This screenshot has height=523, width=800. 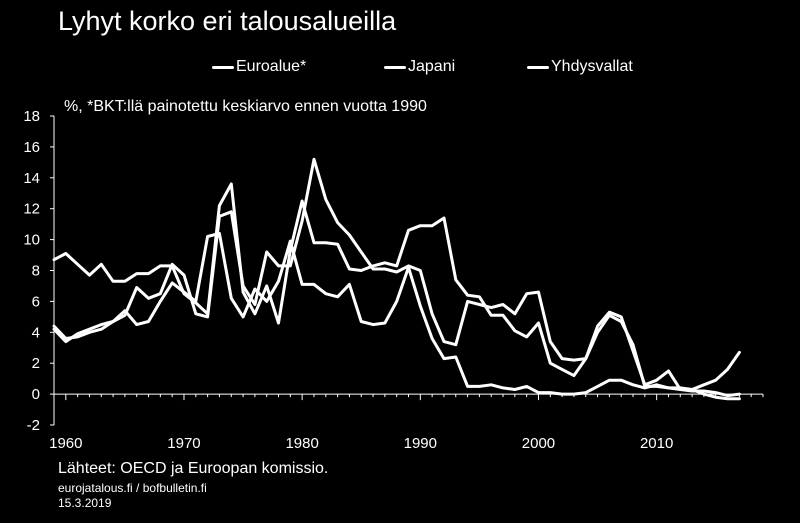 What do you see at coordinates (36, 301) in the screenshot?
I see `y-tick-label: 6` at bounding box center [36, 301].